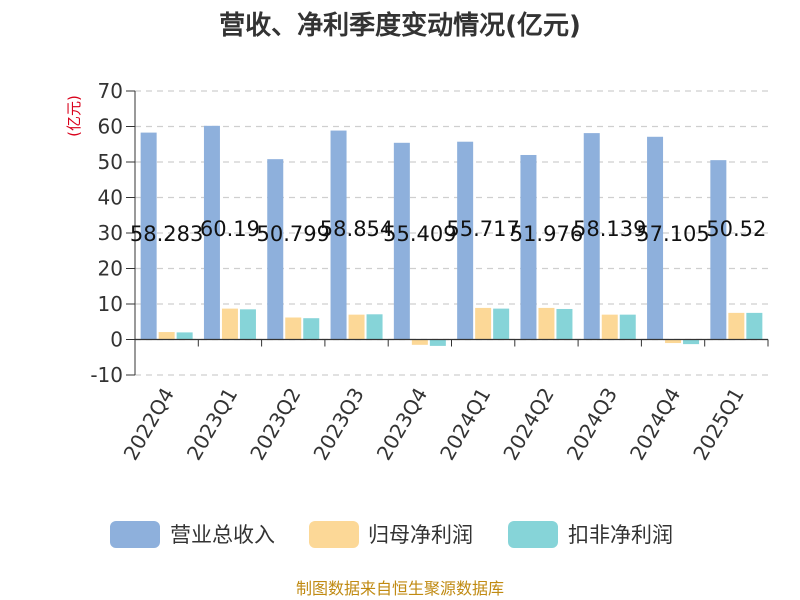 The width and height of the screenshot is (800, 600). Describe the element at coordinates (592, 424) in the screenshot. I see `x-tick-label: 2024Q3` at that location.